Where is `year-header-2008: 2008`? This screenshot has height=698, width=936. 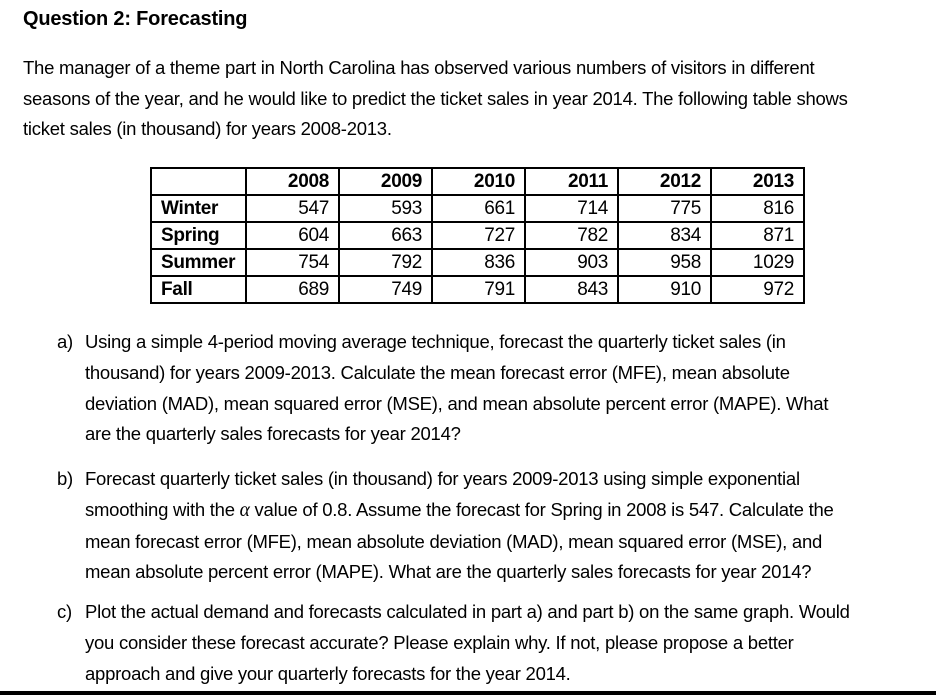
year-header-2008: 2008 is located at coordinates (292, 181).